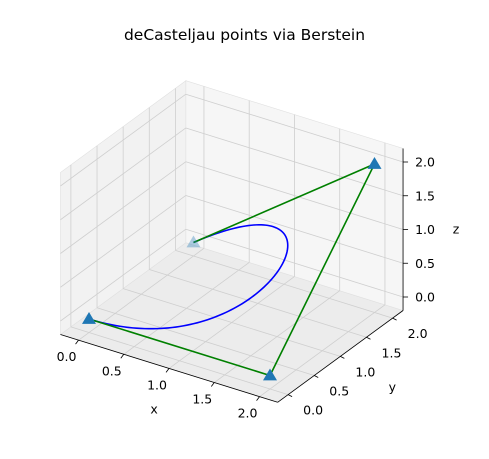  What do you see at coordinates (393, 386) in the screenshot?
I see `y-axis-label: y` at bounding box center [393, 386].